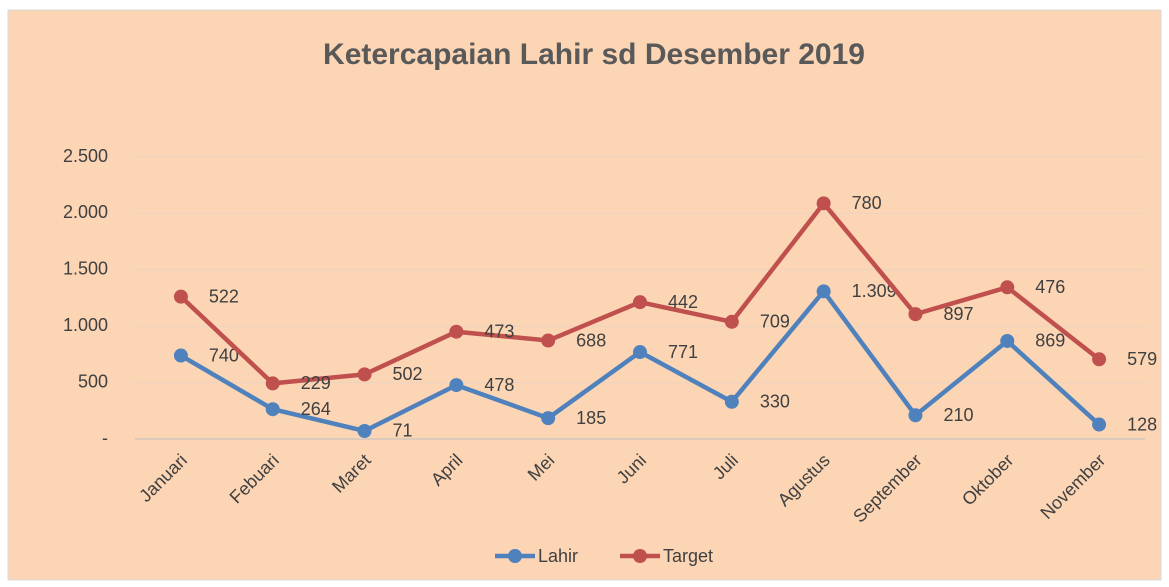 The image size is (1169, 587). Describe the element at coordinates (683, 352) in the screenshot. I see `data-label: 771` at that location.